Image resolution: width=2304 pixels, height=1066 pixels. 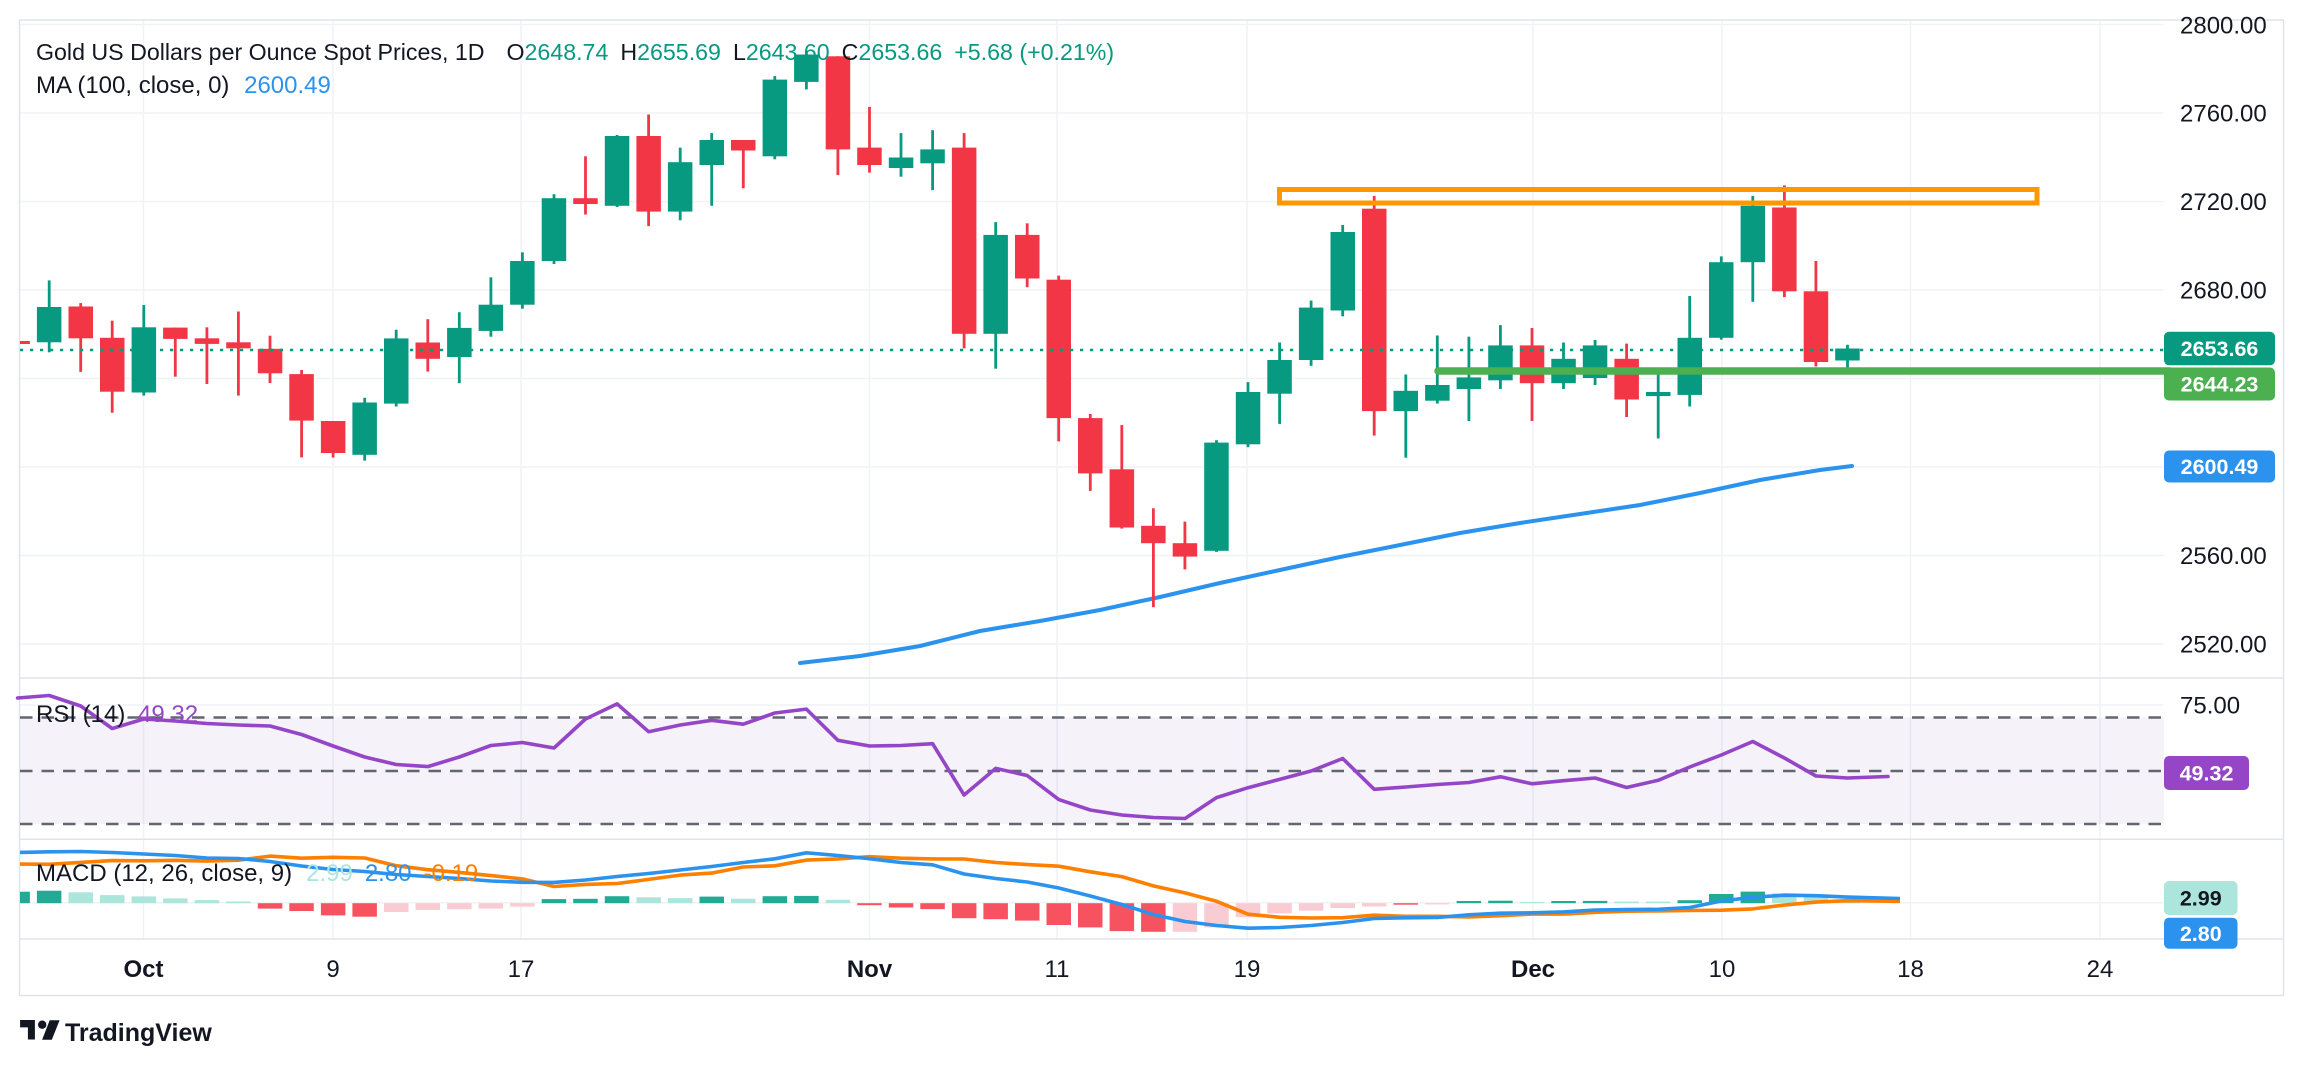 What do you see at coordinates (2223, 291) in the screenshot?
I see `svg-text: 2680.00` at bounding box center [2223, 291].